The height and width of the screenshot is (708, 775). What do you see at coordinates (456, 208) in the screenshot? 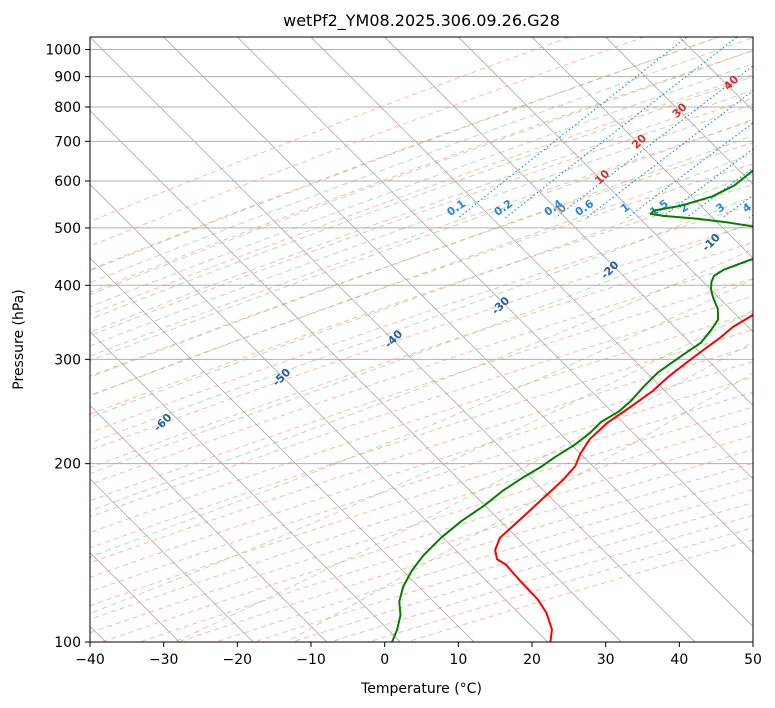
I see `mixing-ratio-label: 0.1` at bounding box center [456, 208].